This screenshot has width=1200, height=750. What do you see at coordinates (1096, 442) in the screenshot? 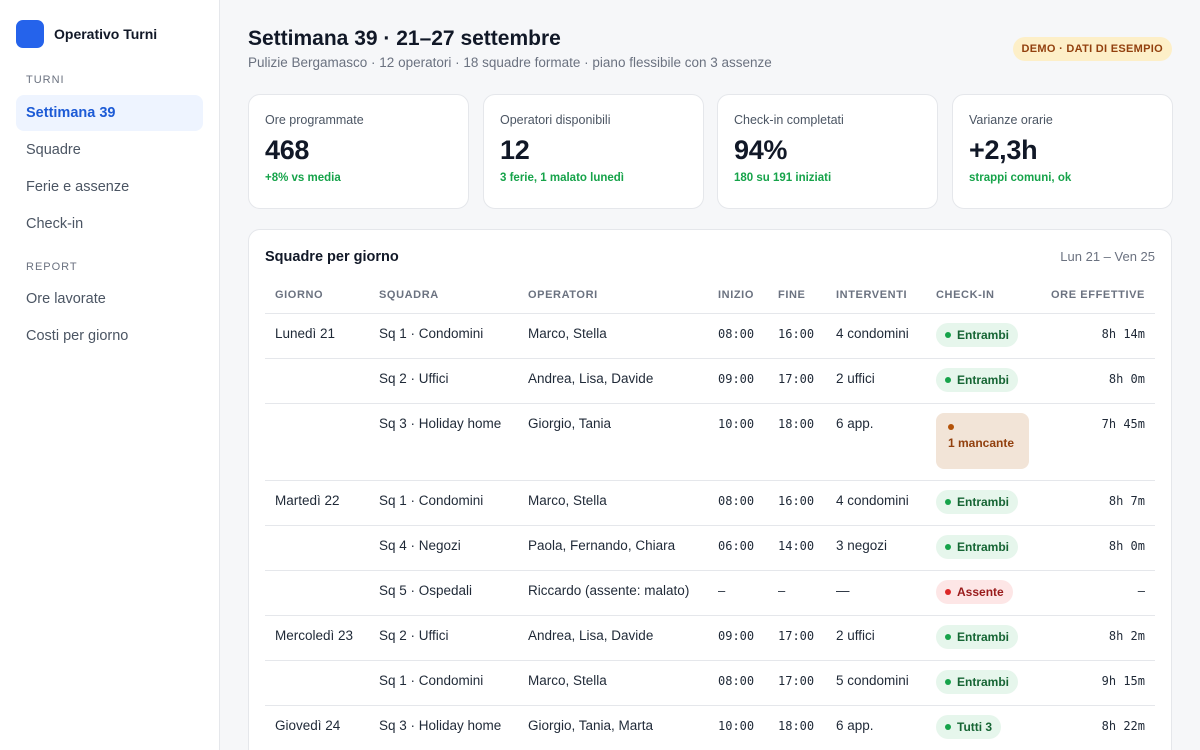
I see `cell-hours: 7h 45m` at bounding box center [1096, 442].